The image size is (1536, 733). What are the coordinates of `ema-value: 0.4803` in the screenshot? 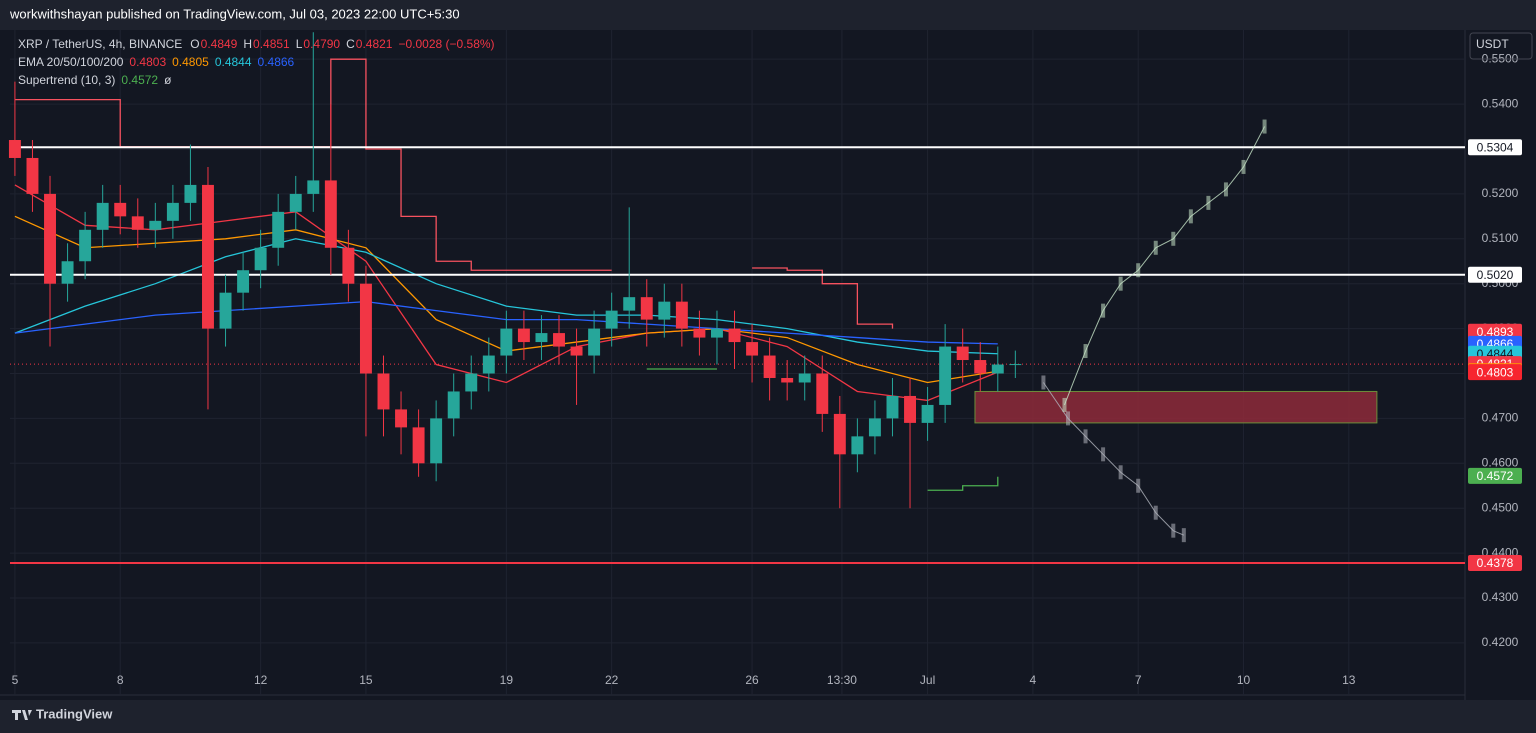 It's located at (147, 62).